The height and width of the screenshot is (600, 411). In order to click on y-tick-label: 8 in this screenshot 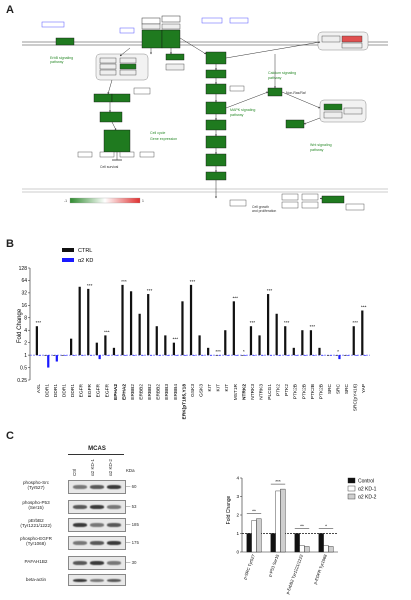, I will do `click(25, 319)`.